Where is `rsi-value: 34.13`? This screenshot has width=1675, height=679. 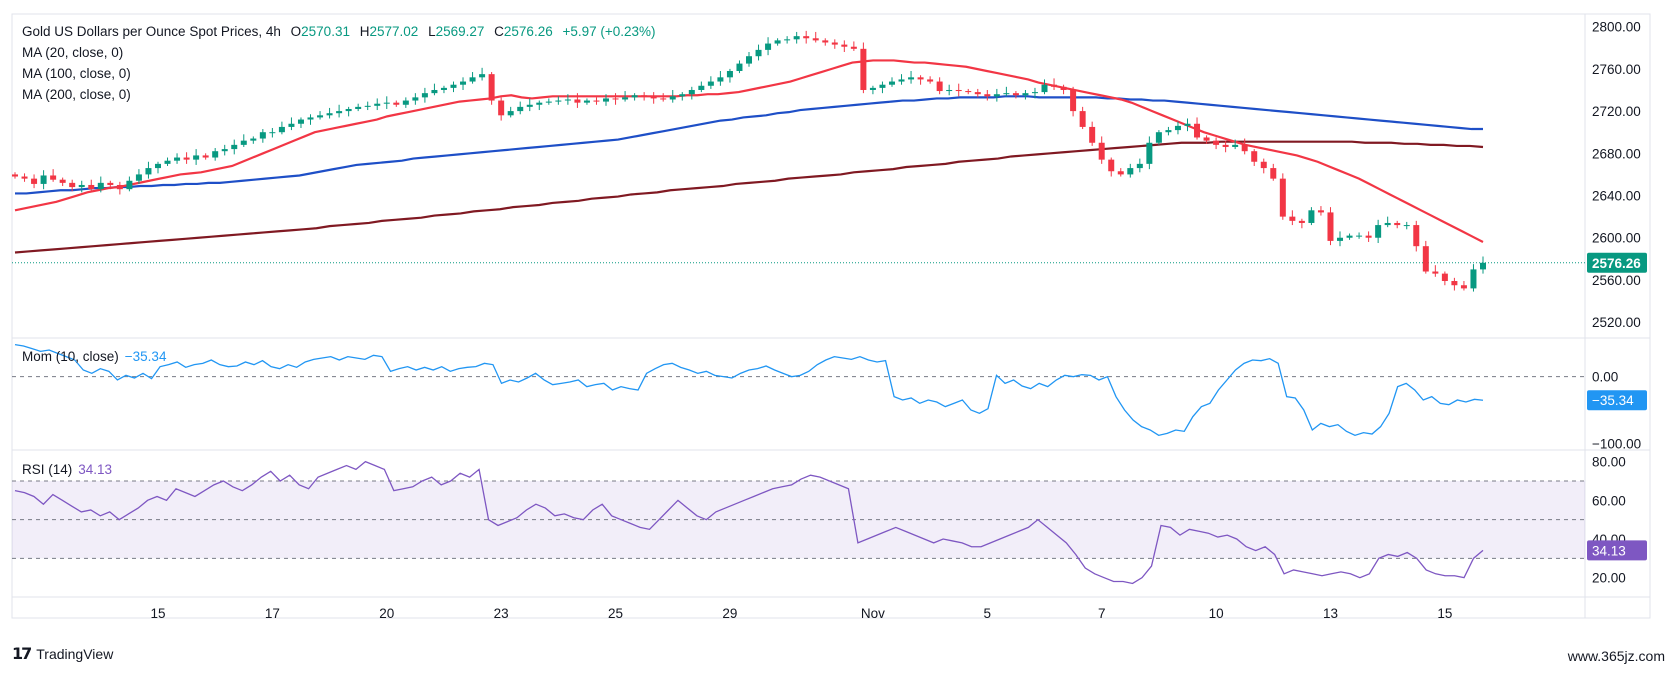
rsi-value: 34.13 is located at coordinates (95, 469).